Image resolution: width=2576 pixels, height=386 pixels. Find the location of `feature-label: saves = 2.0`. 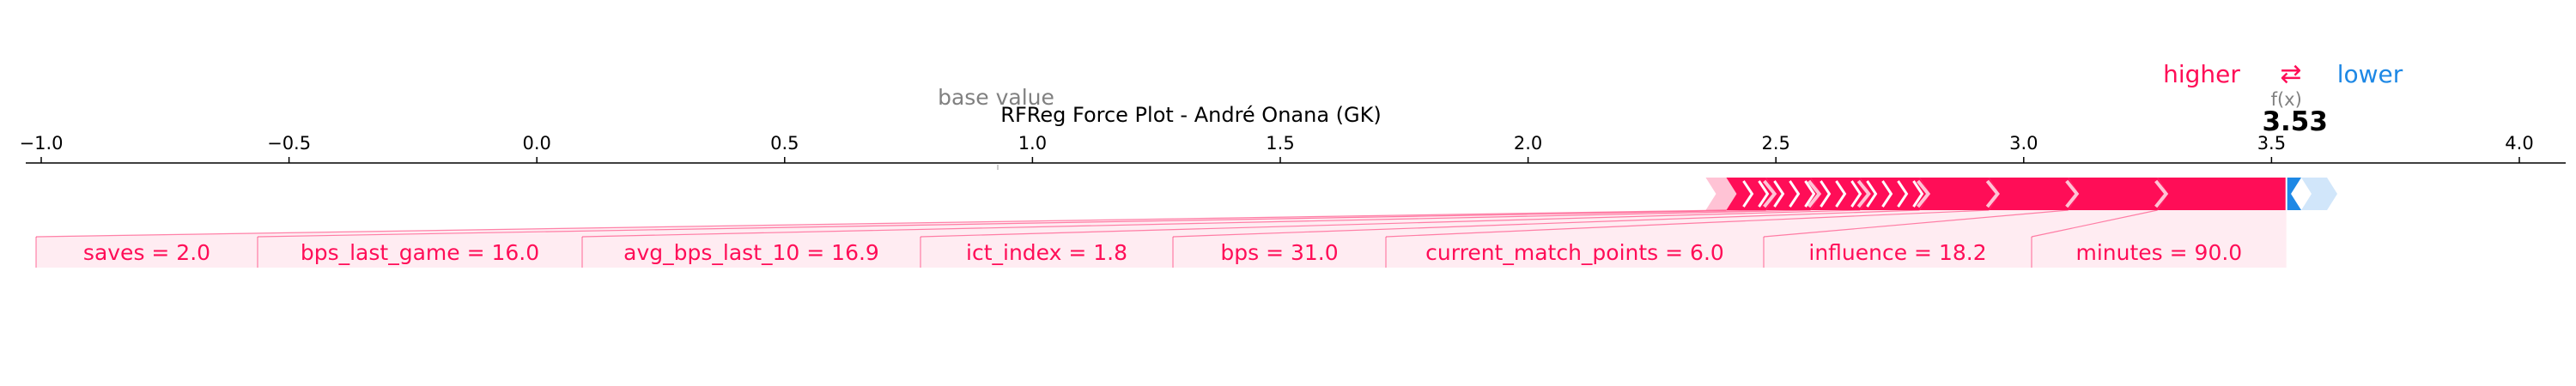

feature-label: saves = 2.0 is located at coordinates (146, 252).